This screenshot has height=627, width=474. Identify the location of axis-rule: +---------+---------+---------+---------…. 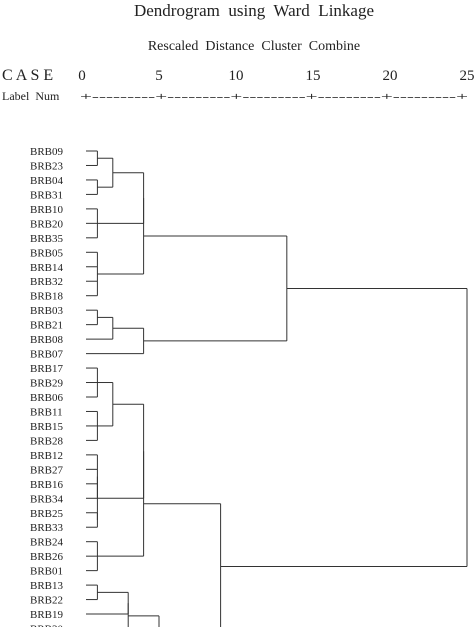
(274, 97).